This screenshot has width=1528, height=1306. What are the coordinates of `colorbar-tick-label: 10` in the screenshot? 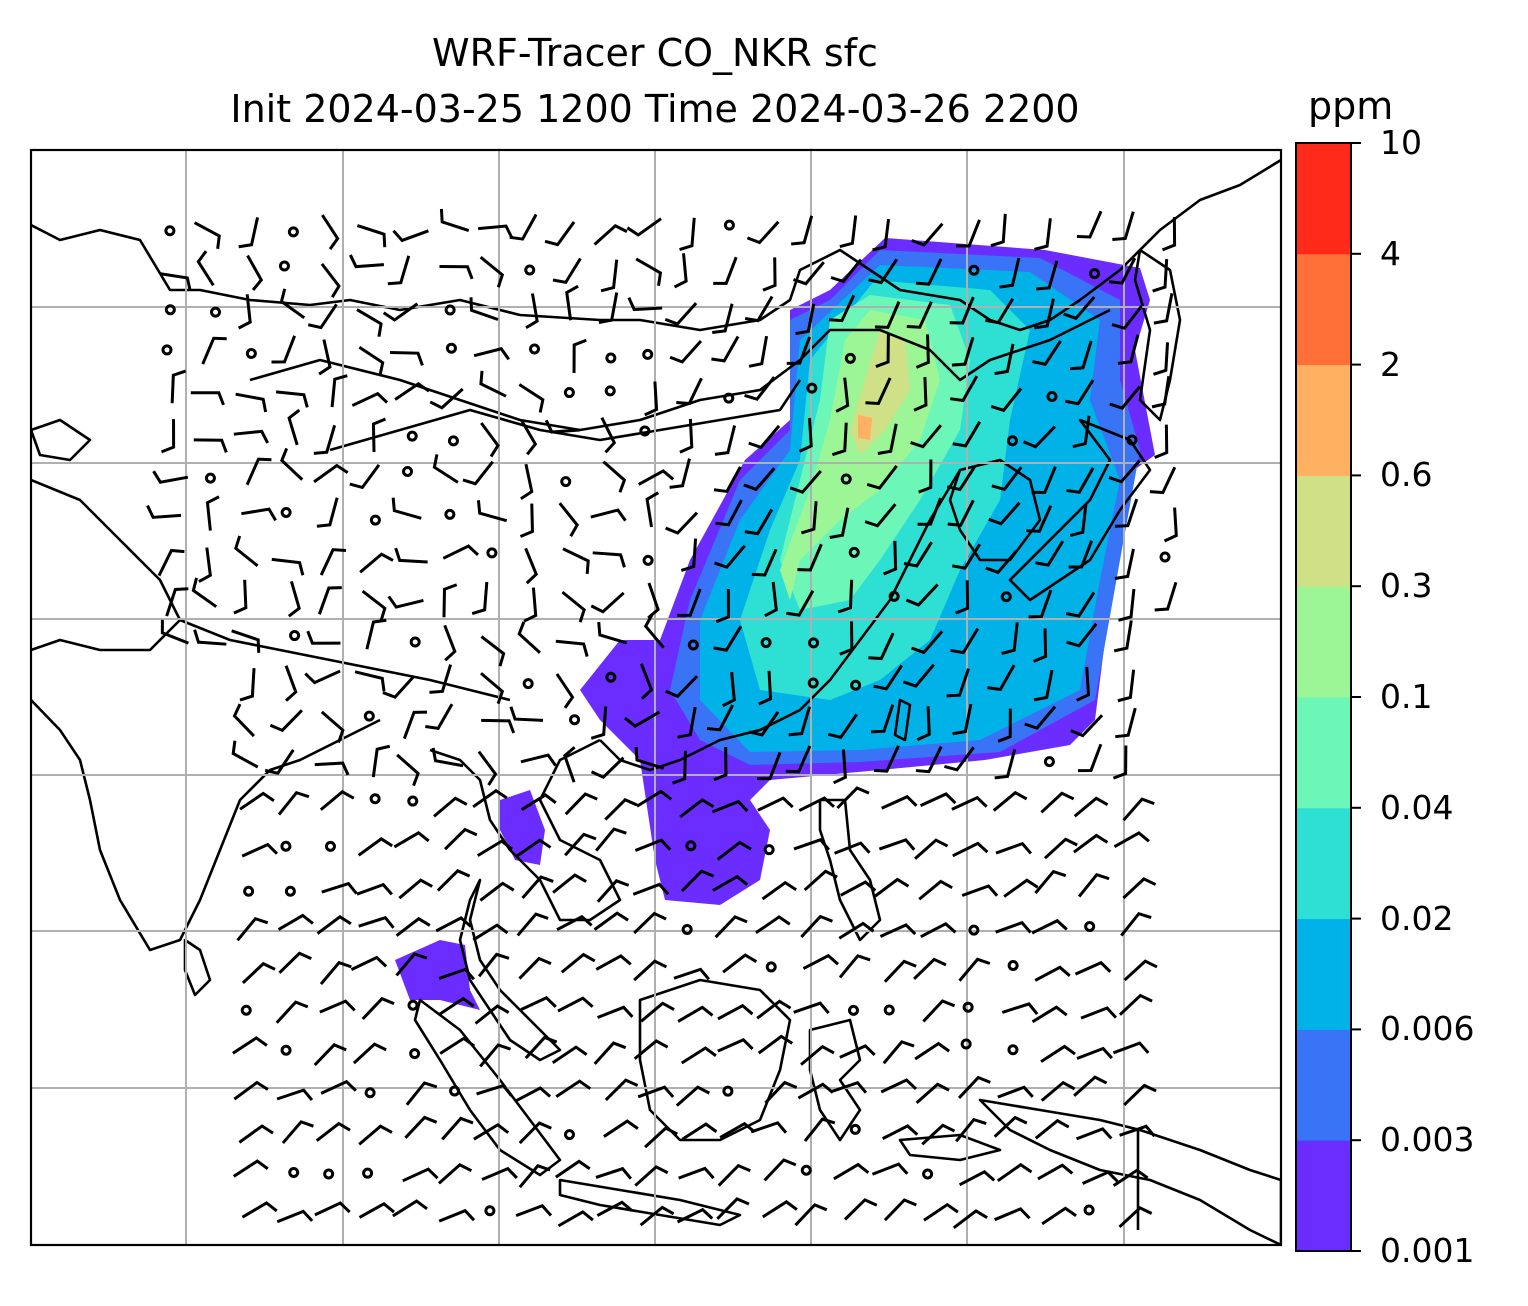 It's located at (1401, 142).